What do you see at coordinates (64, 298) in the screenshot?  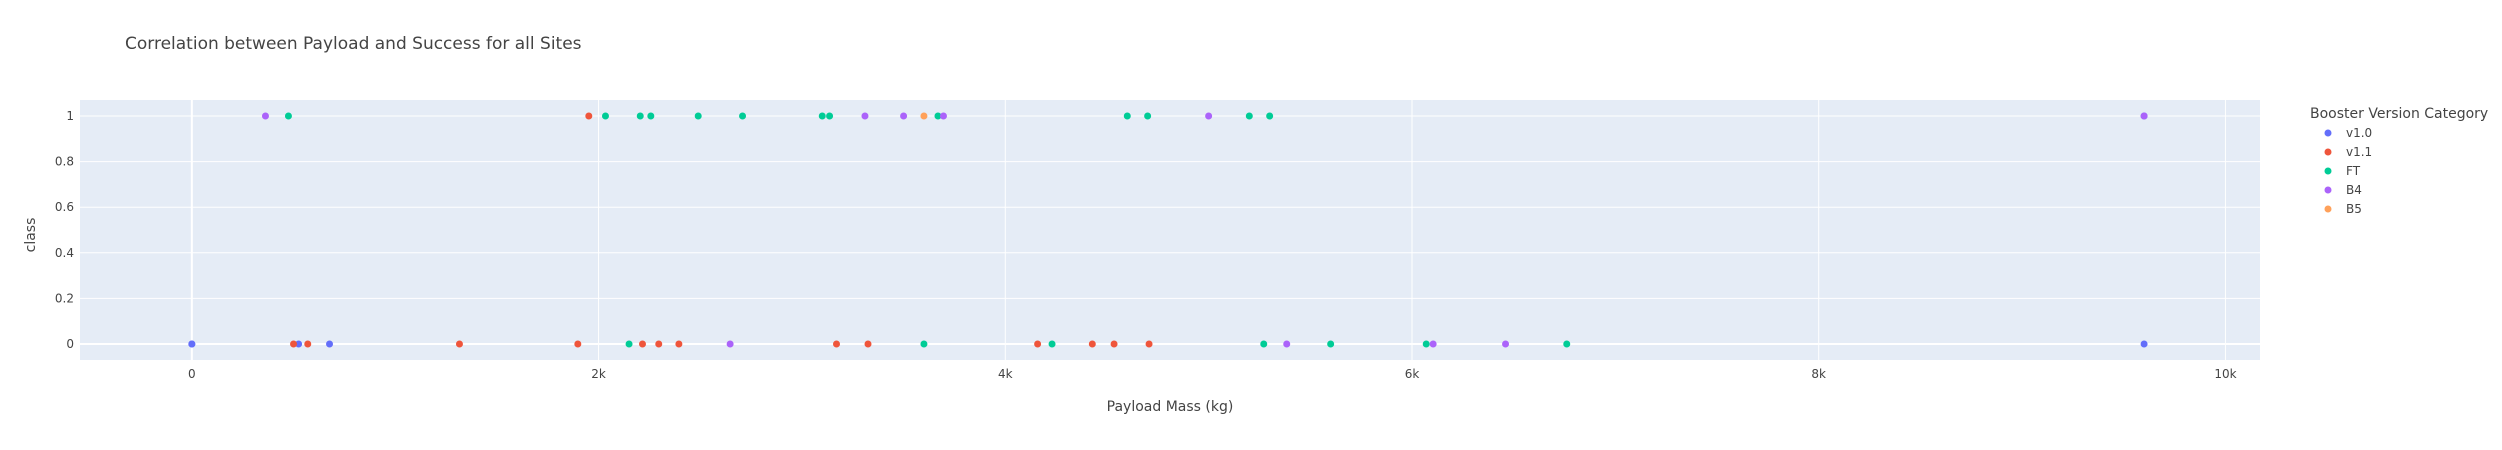 I see `y-tick-label: 0.2` at bounding box center [64, 298].